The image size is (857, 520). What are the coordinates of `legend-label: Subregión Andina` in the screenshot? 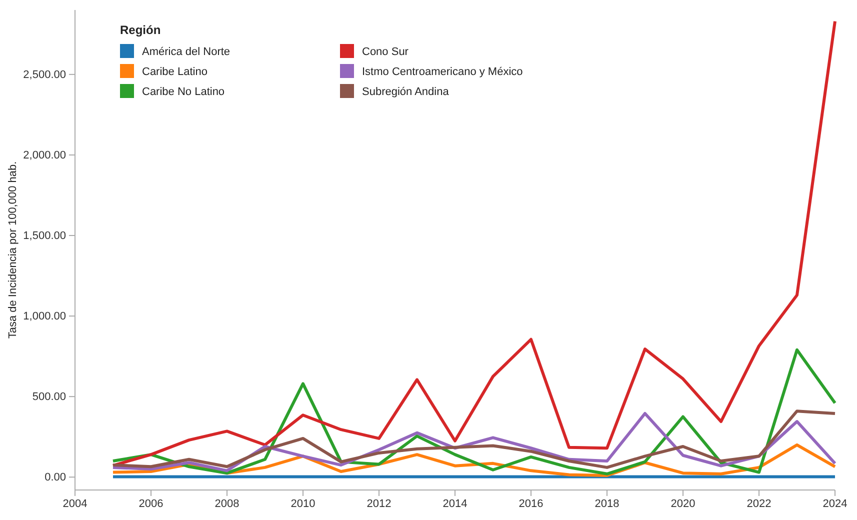 It's located at (406, 92).